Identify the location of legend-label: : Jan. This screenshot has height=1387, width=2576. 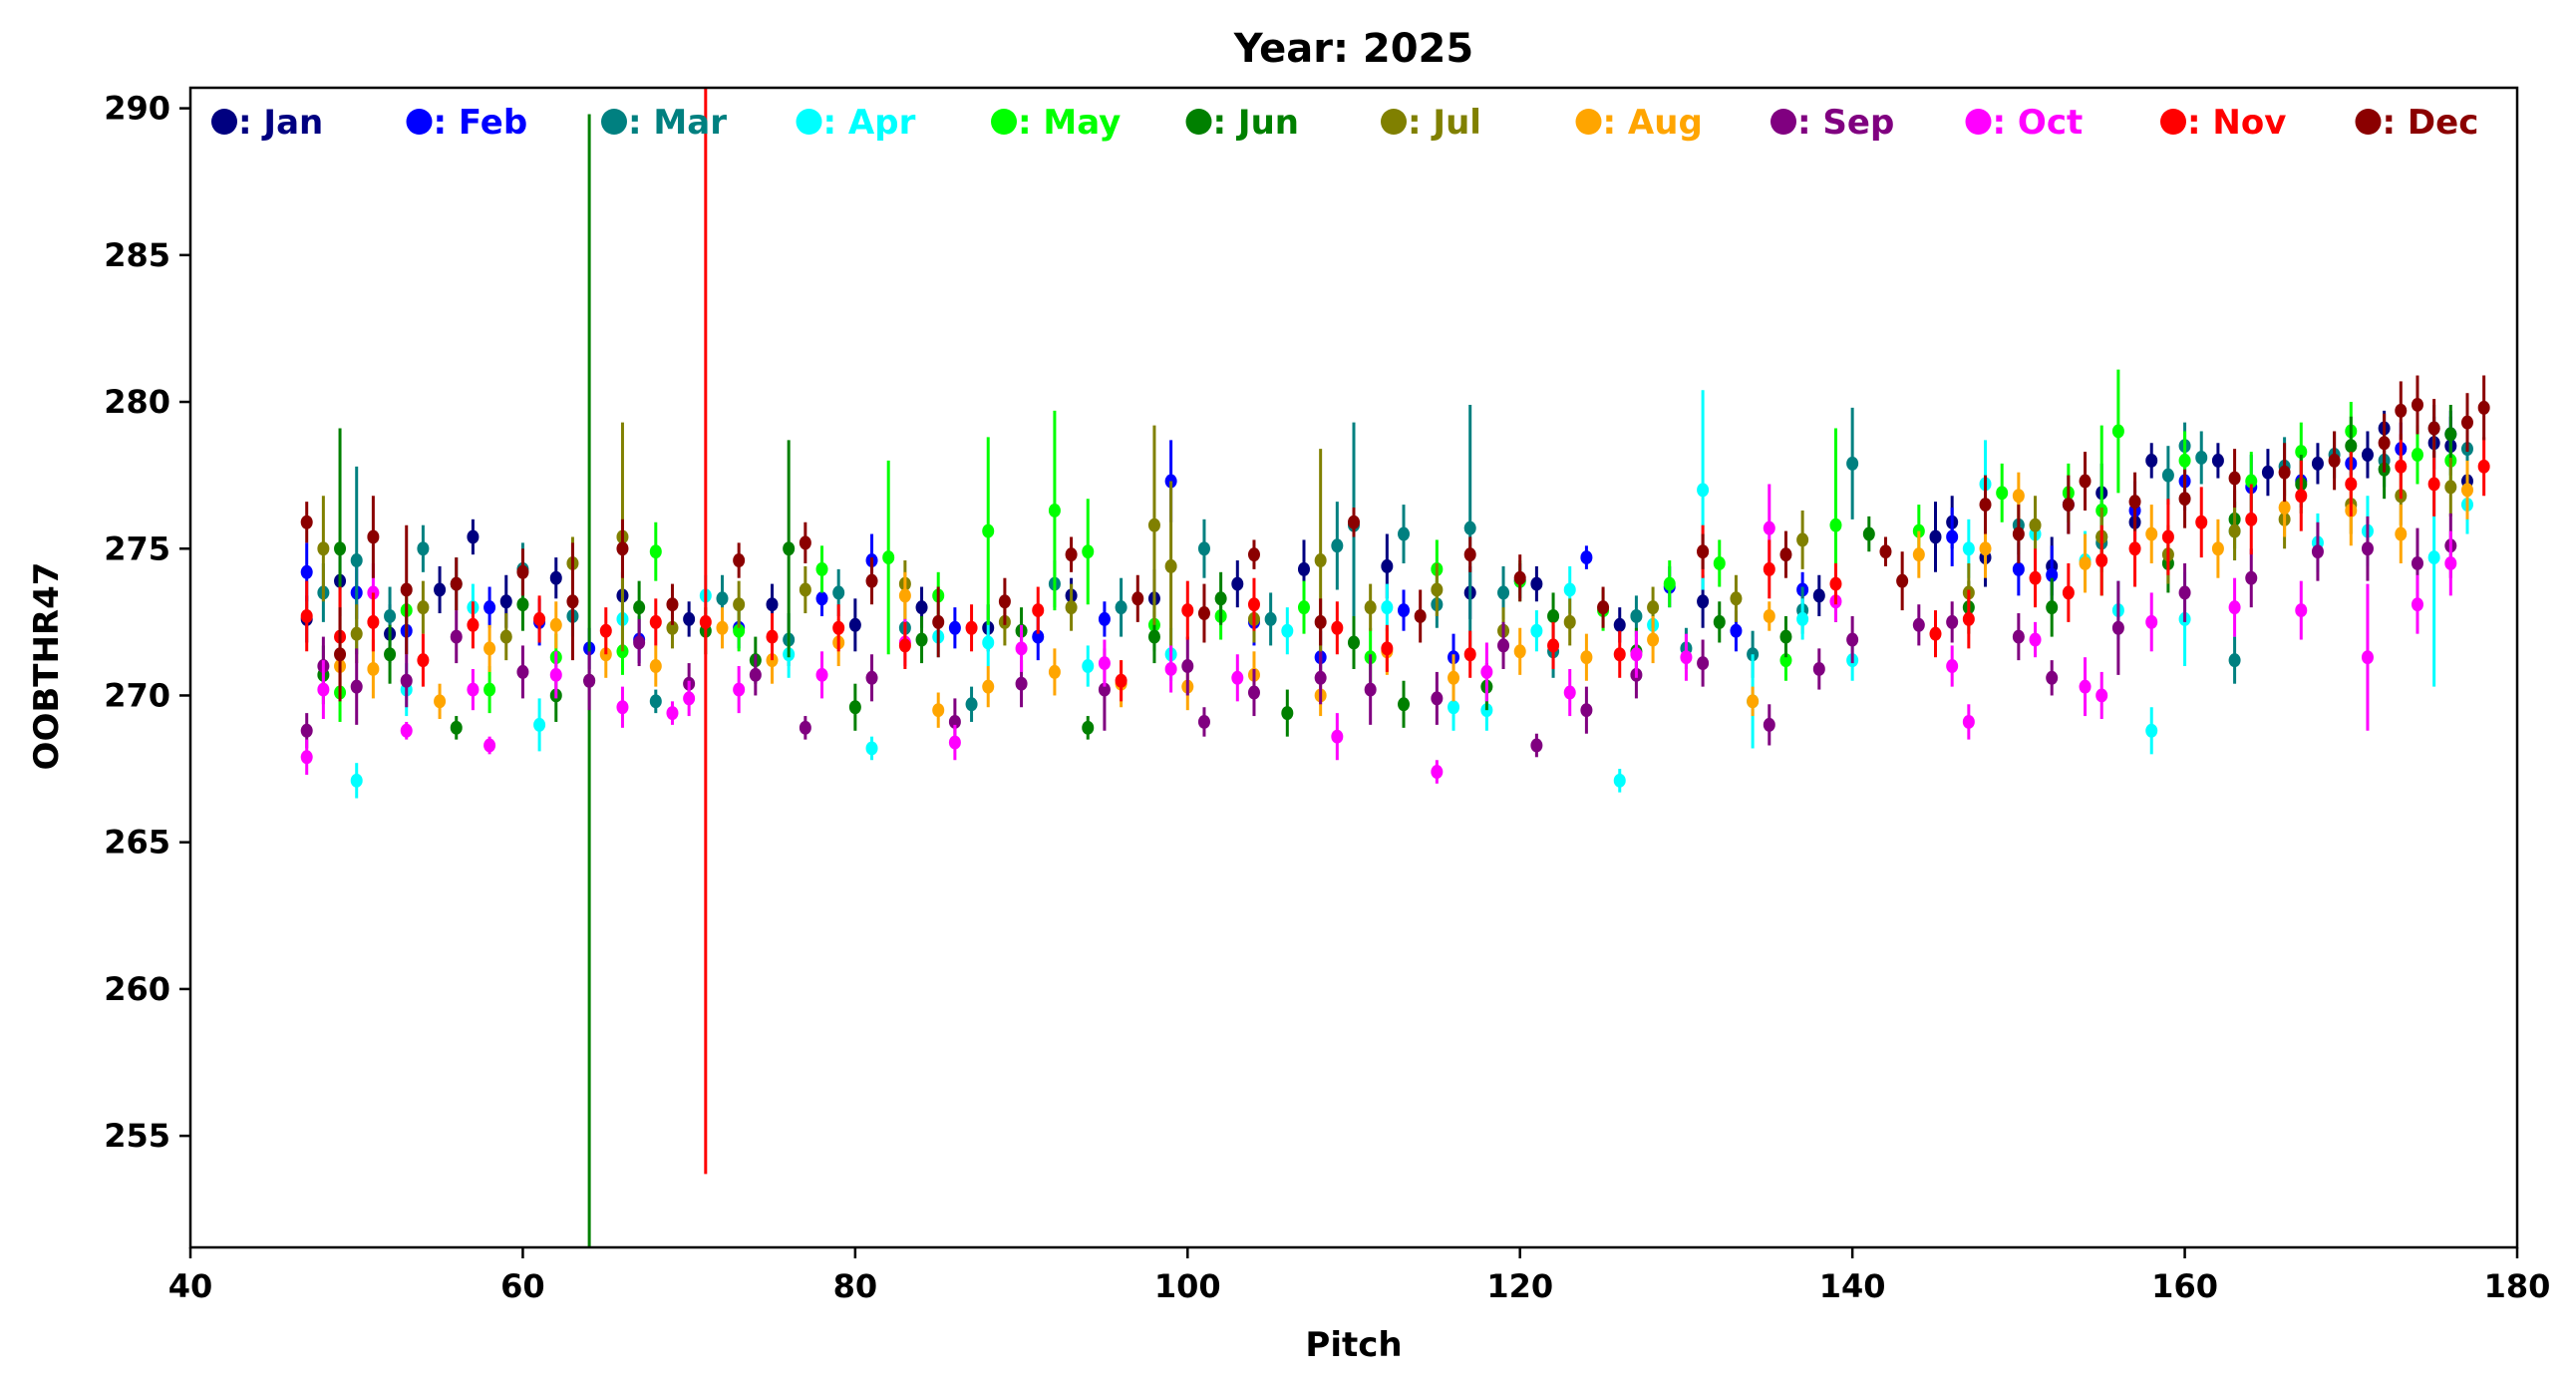
(280, 123).